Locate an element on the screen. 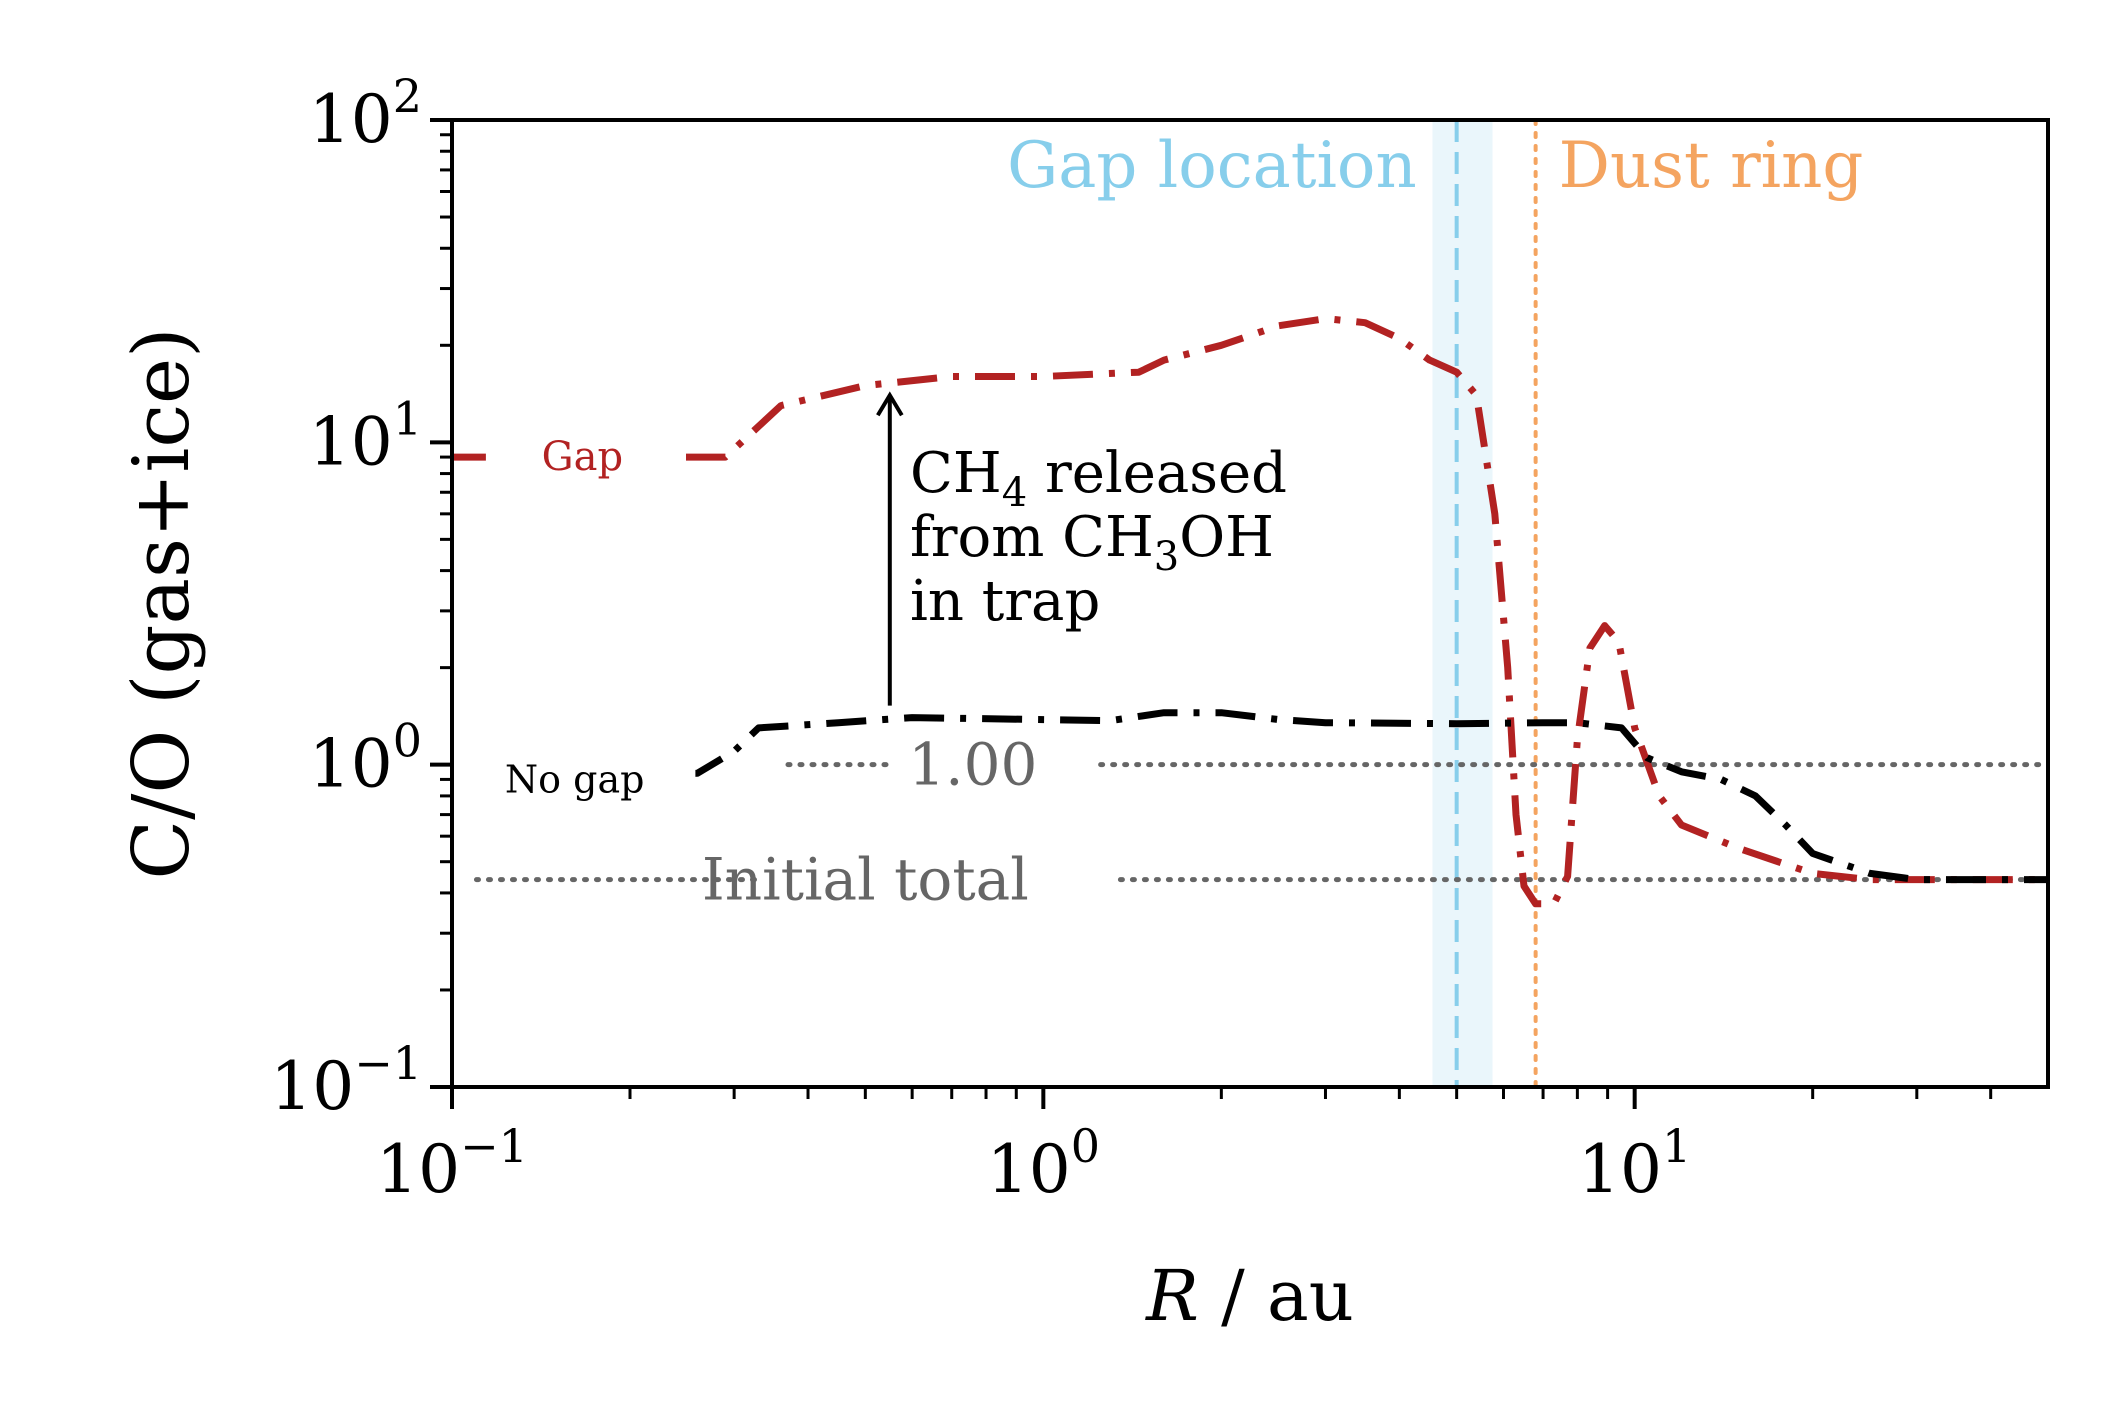 This screenshot has height=1417, width=2125. gap-band is located at coordinates (1462, 603).